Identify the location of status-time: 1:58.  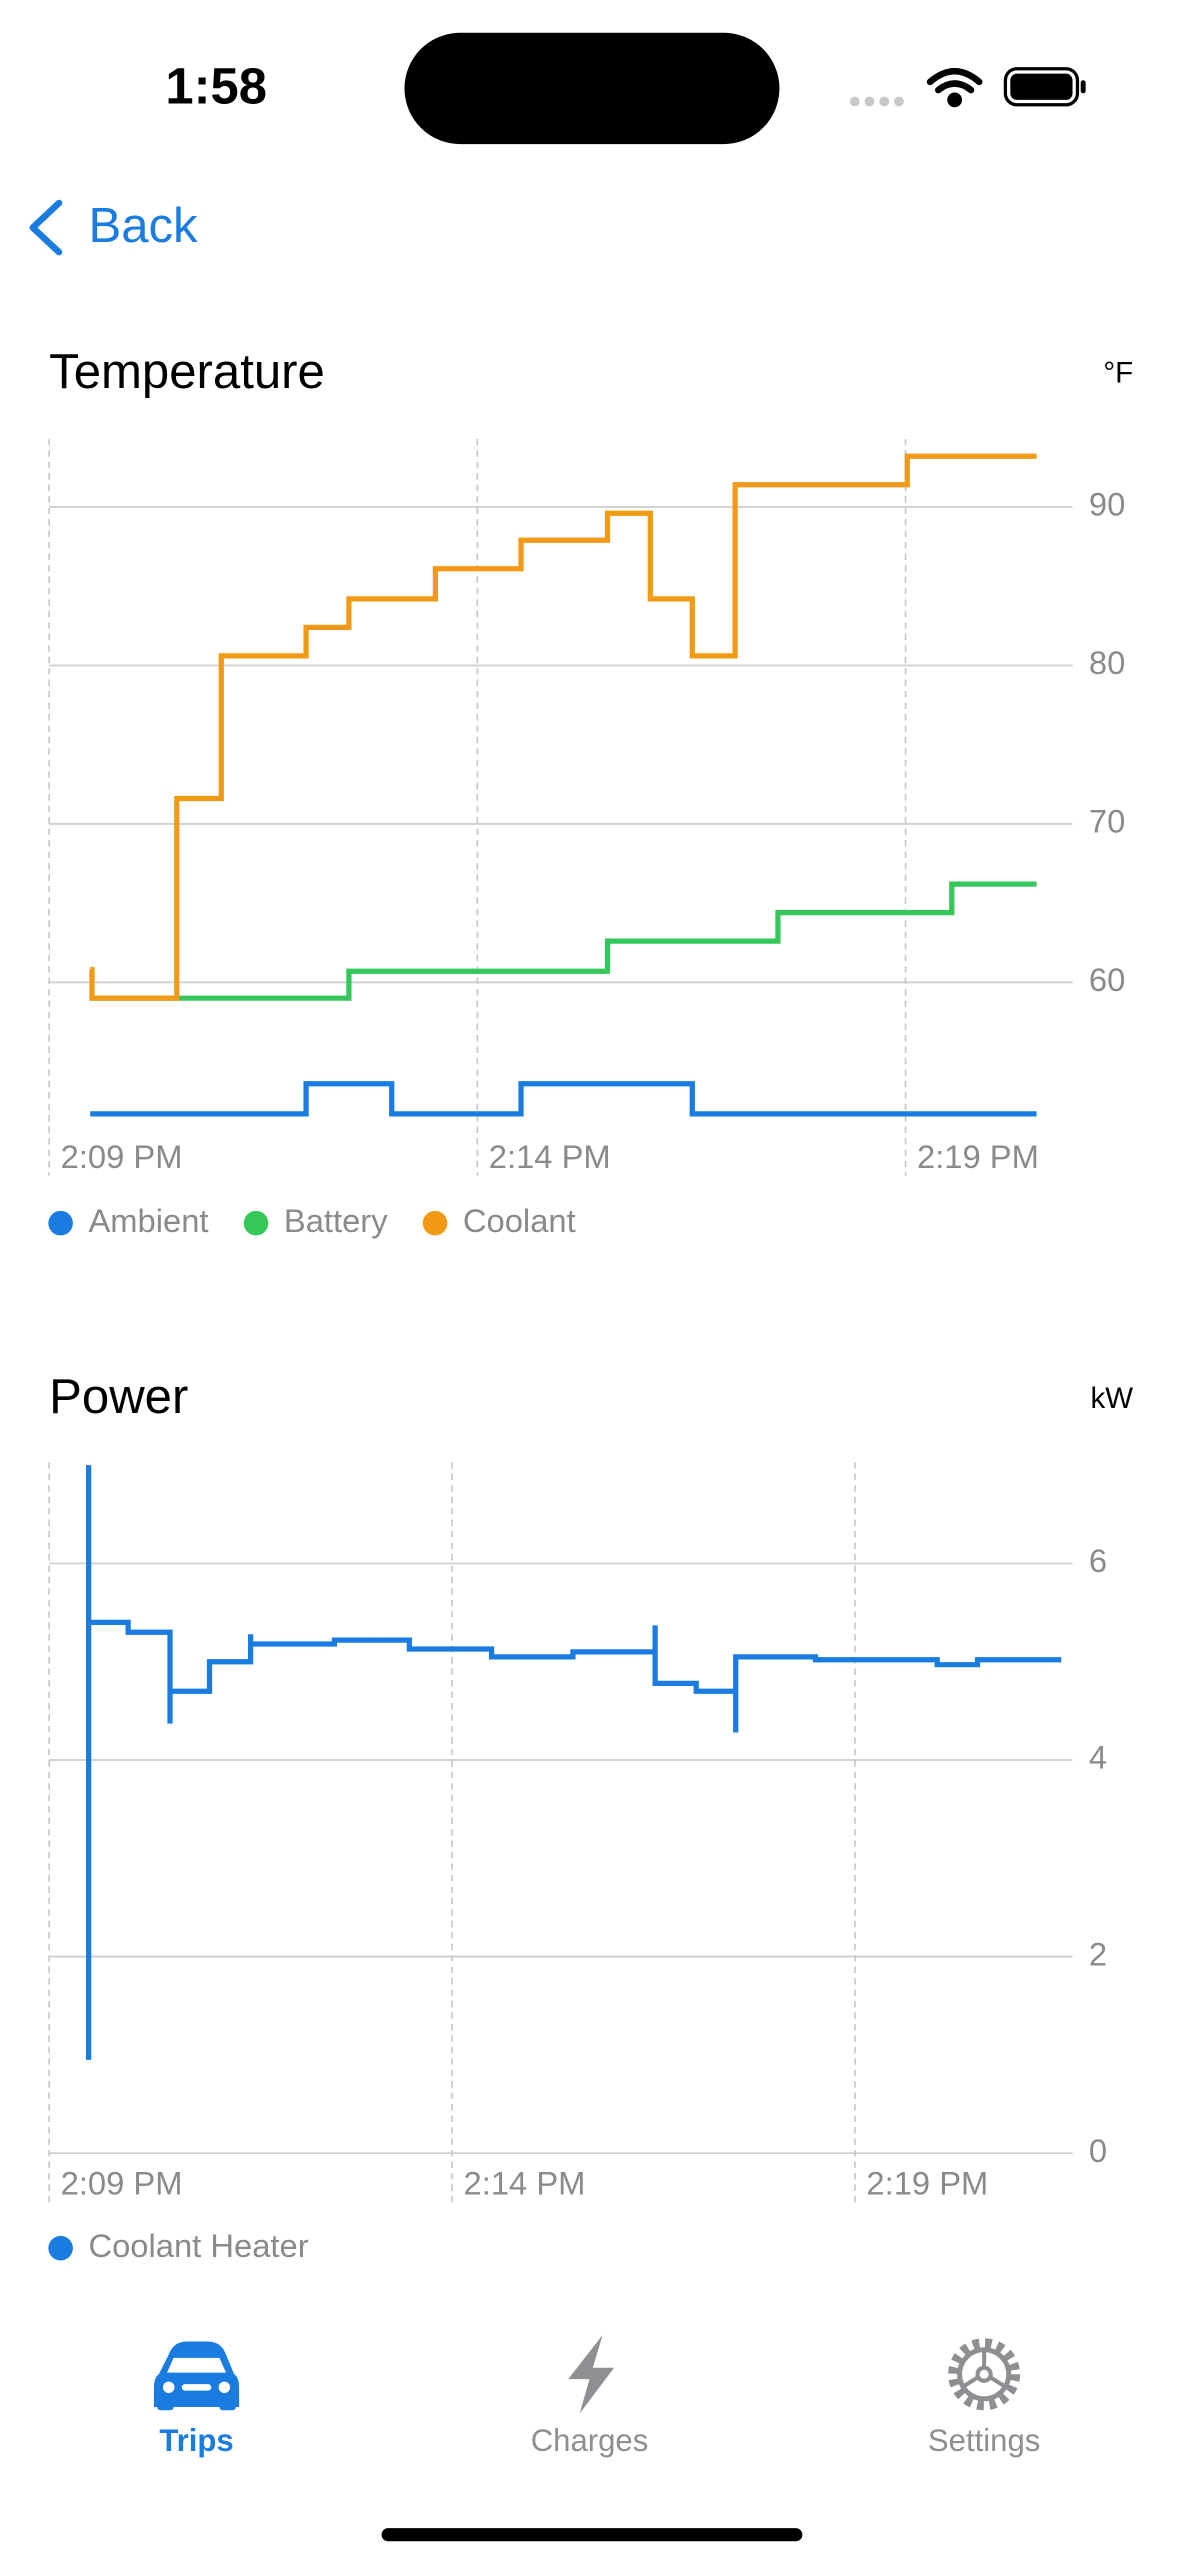
(216, 85).